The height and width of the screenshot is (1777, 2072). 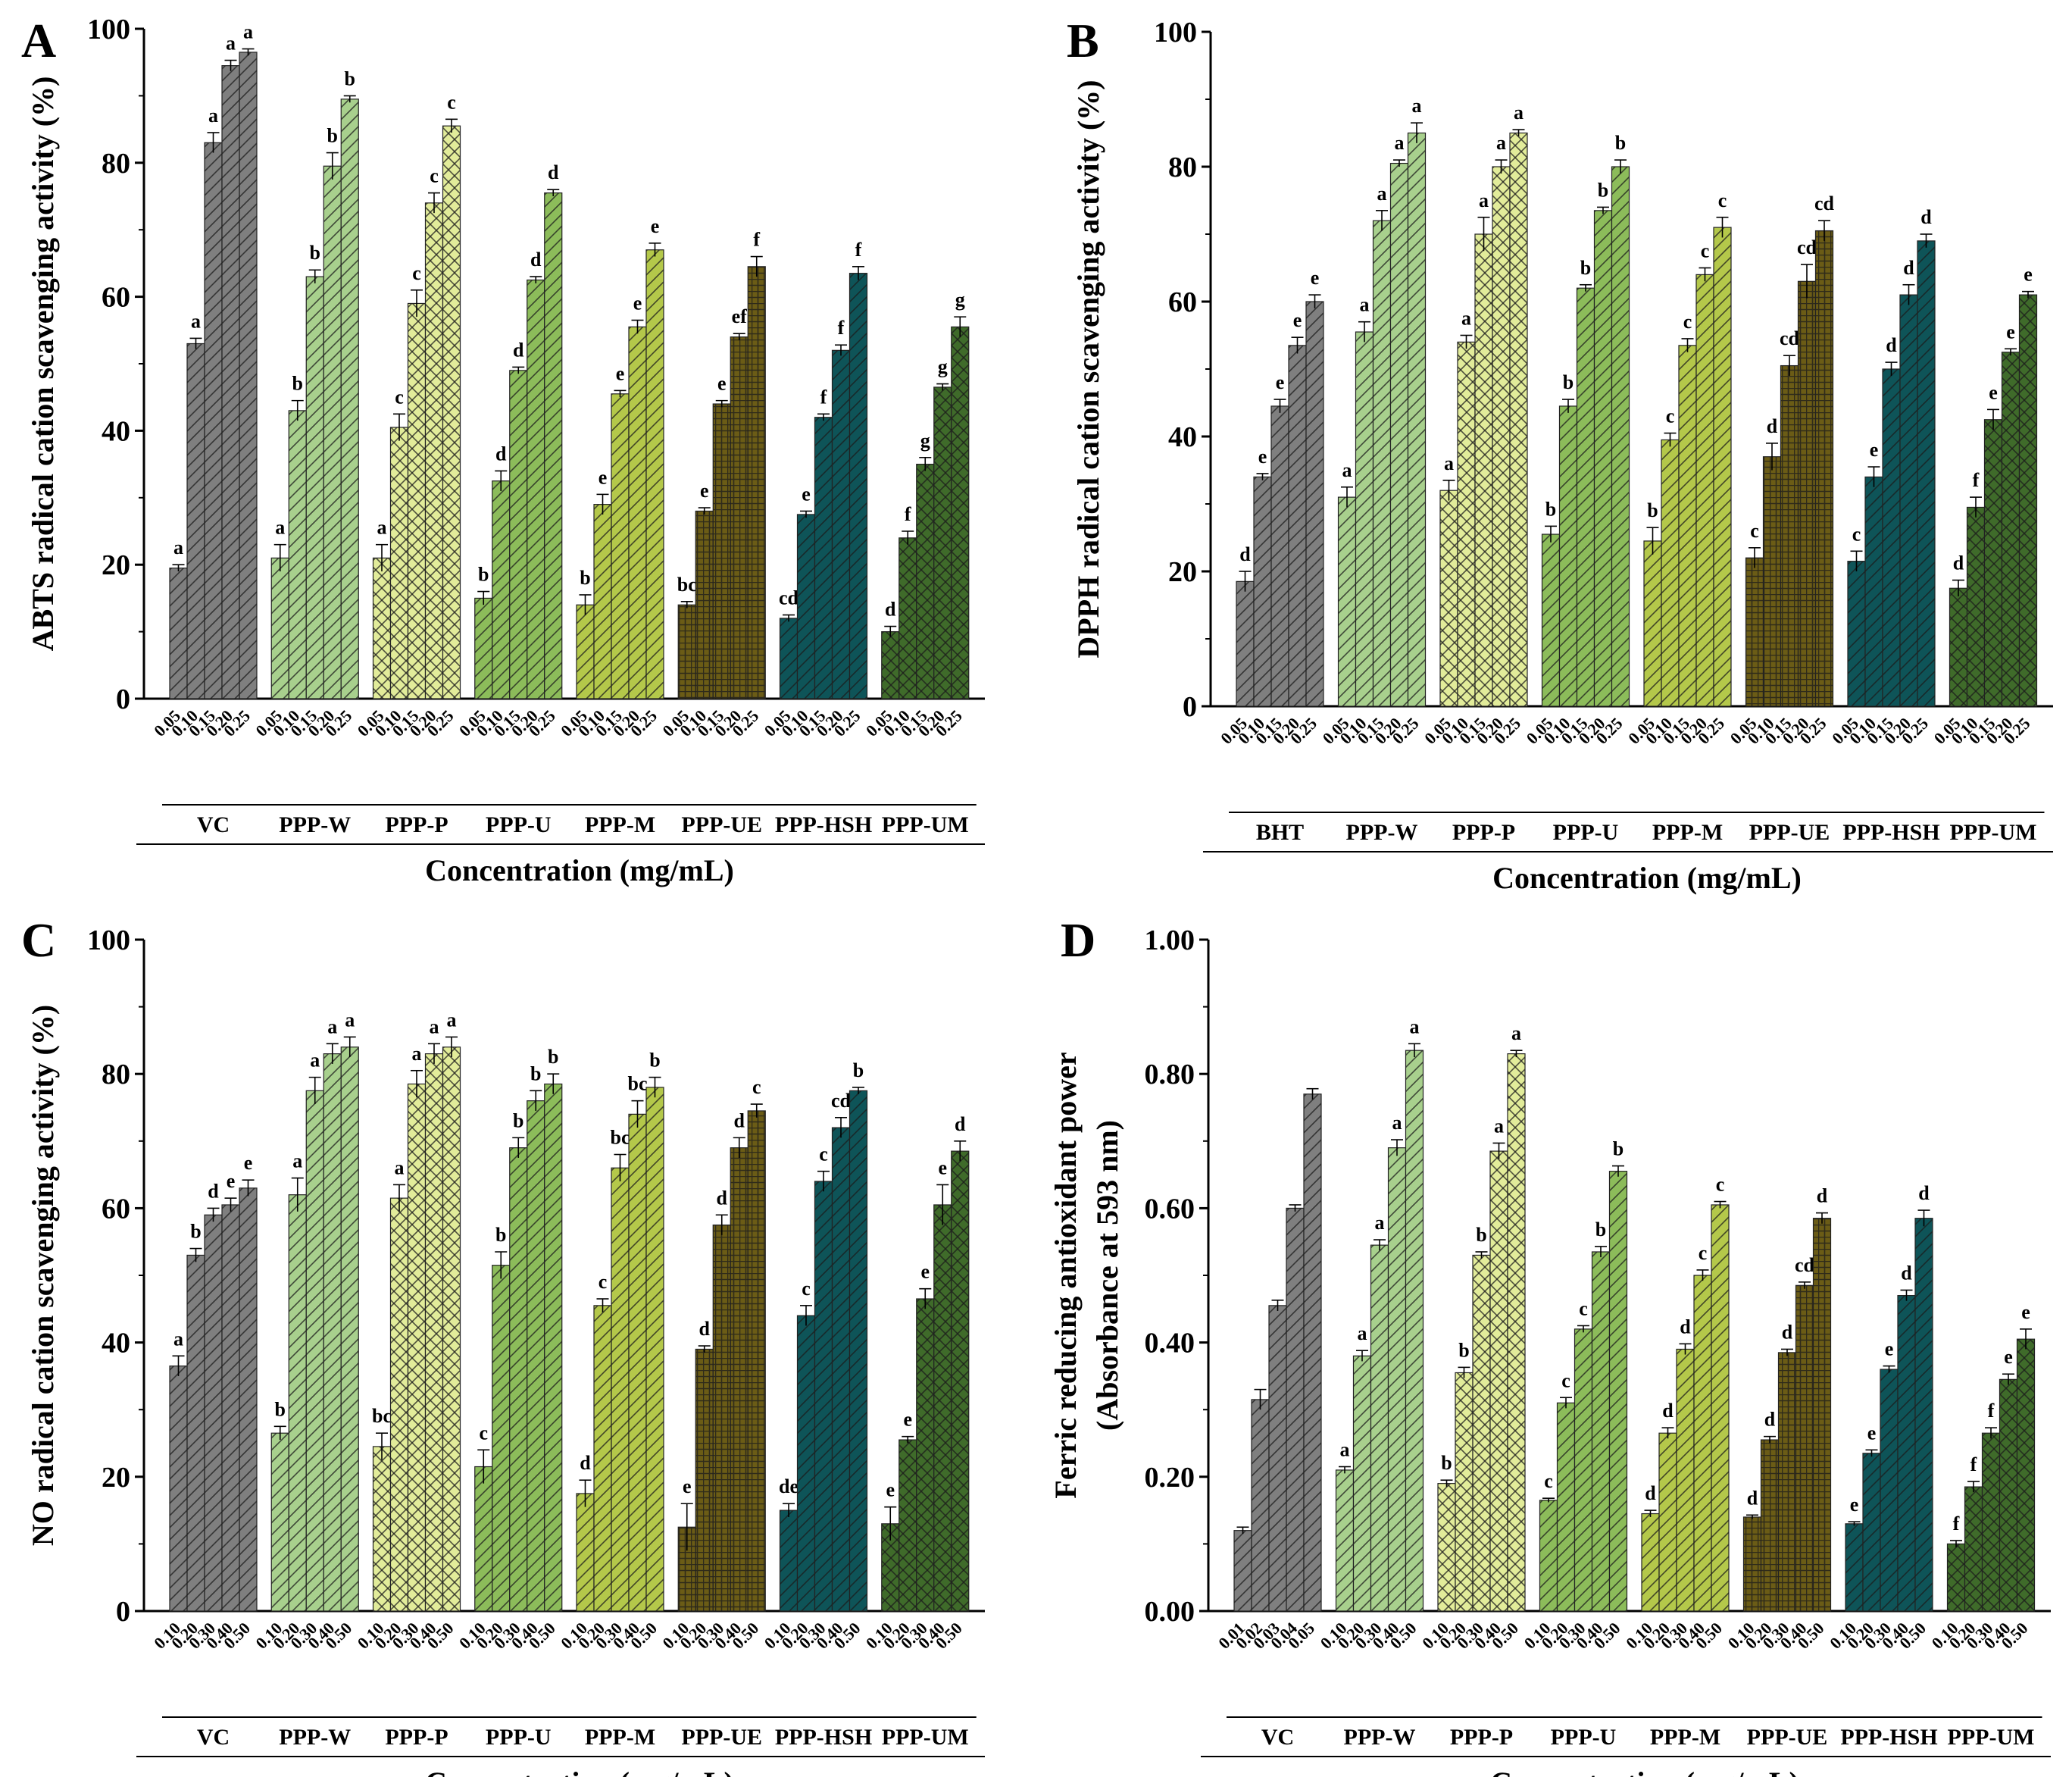 I want to click on panel-letter-D: D, so click(x=1078, y=940).